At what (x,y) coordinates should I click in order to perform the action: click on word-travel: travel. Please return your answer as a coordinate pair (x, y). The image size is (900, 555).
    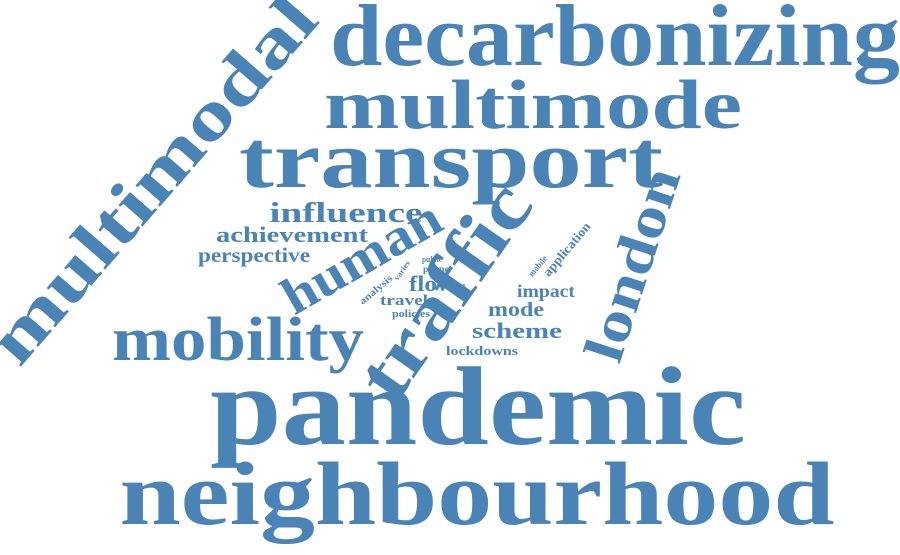
    Looking at the image, I should click on (404, 301).